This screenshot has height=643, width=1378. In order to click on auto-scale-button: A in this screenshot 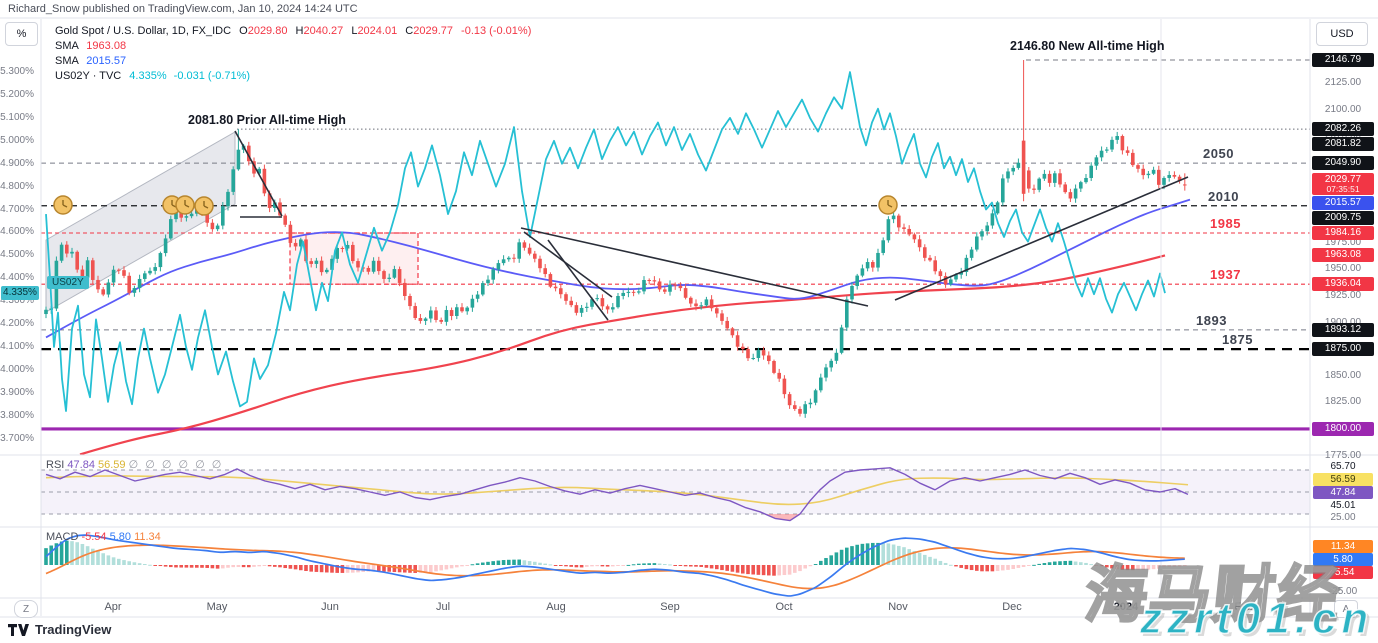, I will do `click(1346, 609)`.